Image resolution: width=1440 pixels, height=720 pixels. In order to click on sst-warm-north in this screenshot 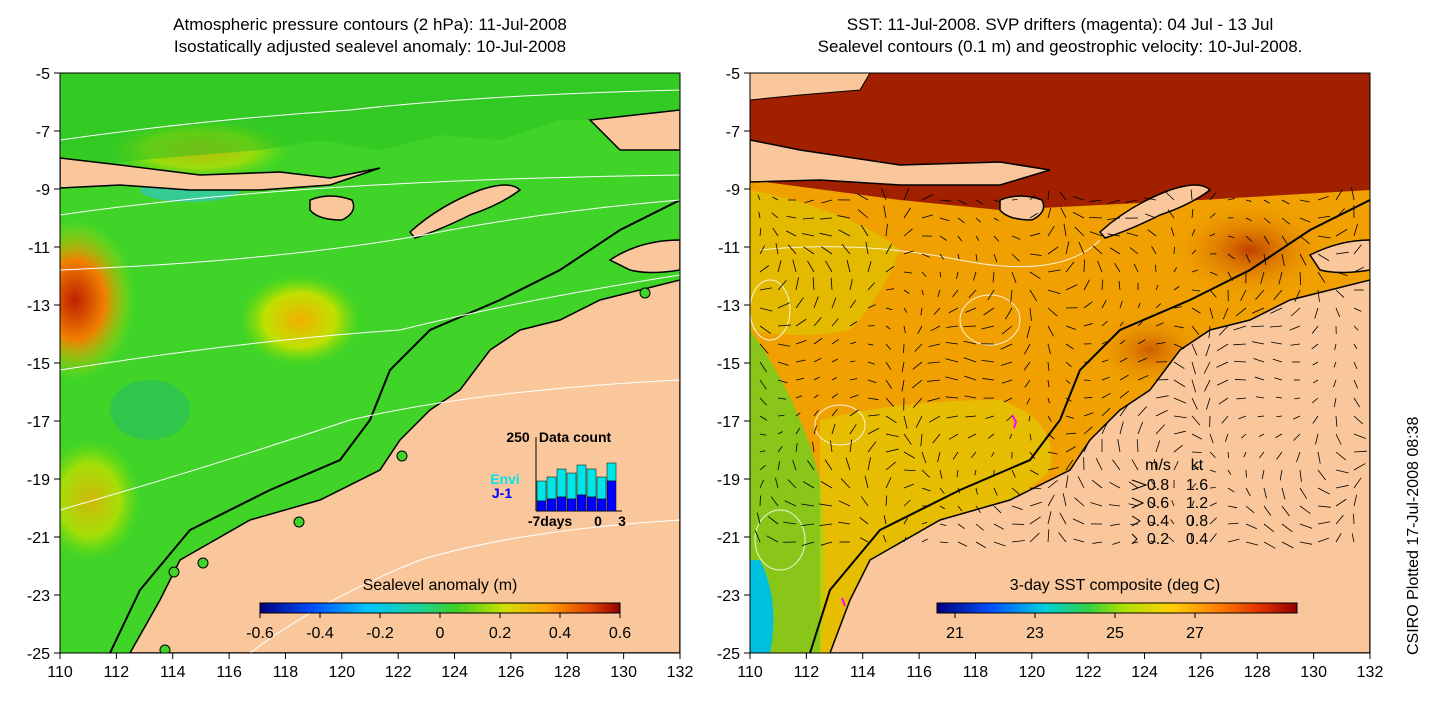, I will do `click(1060, 141)`.